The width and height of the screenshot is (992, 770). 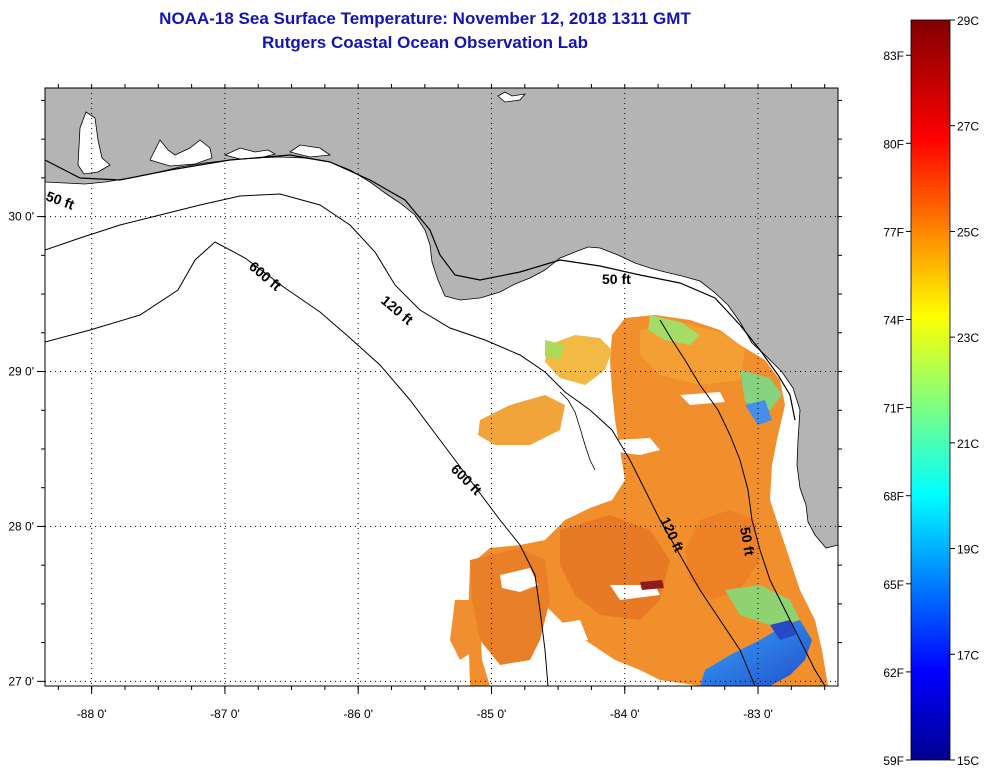 I want to click on lon-tick-label: -88 0', so click(x=92, y=714).